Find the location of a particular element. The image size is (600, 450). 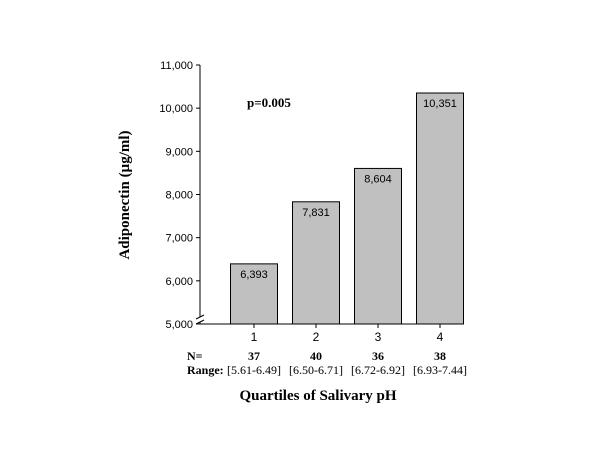

range-value: [5.61-6.49] is located at coordinates (254, 370).